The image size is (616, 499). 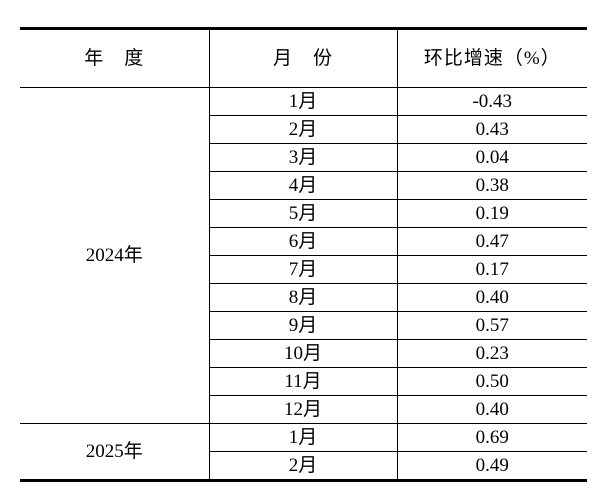 I want to click on header-year: 年 度, so click(x=114, y=58).